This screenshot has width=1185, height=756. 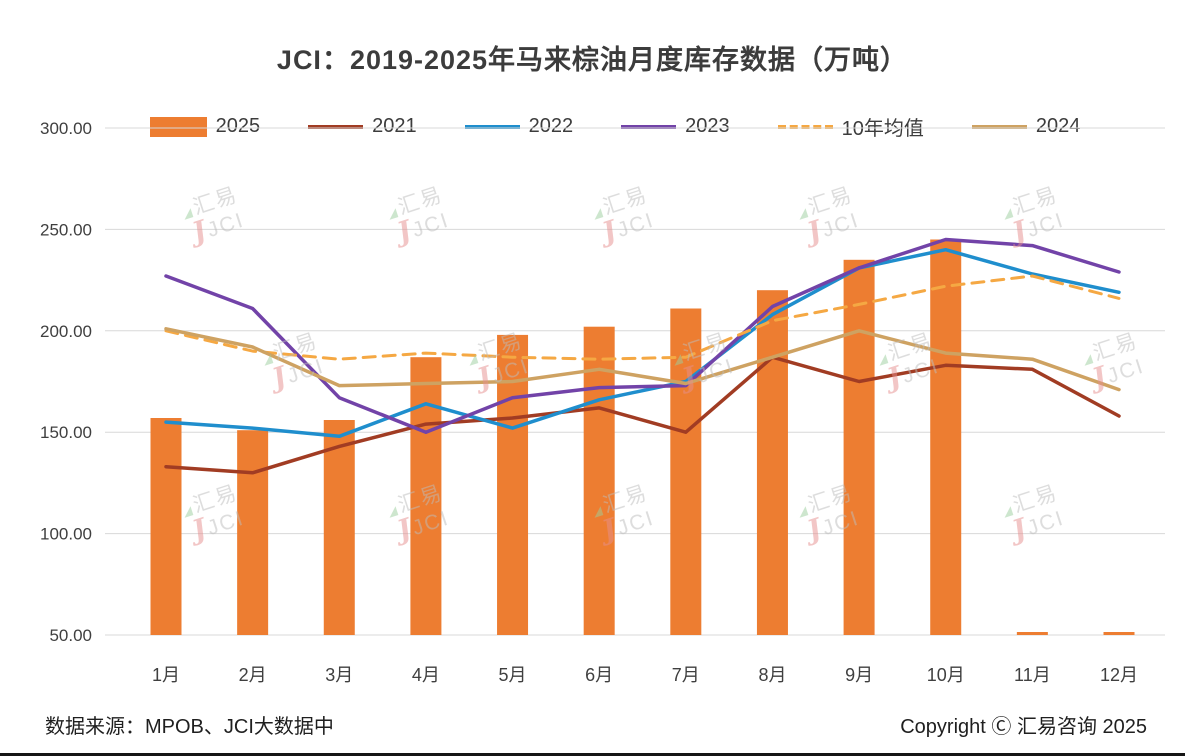 What do you see at coordinates (426, 675) in the screenshot?
I see `x-tick-label: 4月` at bounding box center [426, 675].